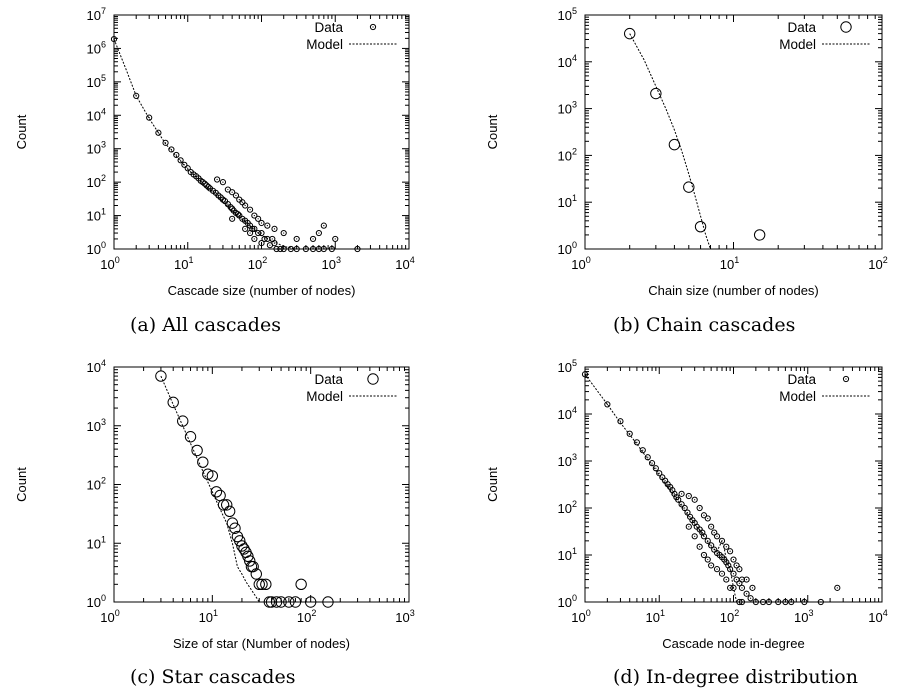 Image resolution: width=899 pixels, height=694 pixels. What do you see at coordinates (655, 616) in the screenshot?
I see `x-tick-label: 10¹` at bounding box center [655, 616].